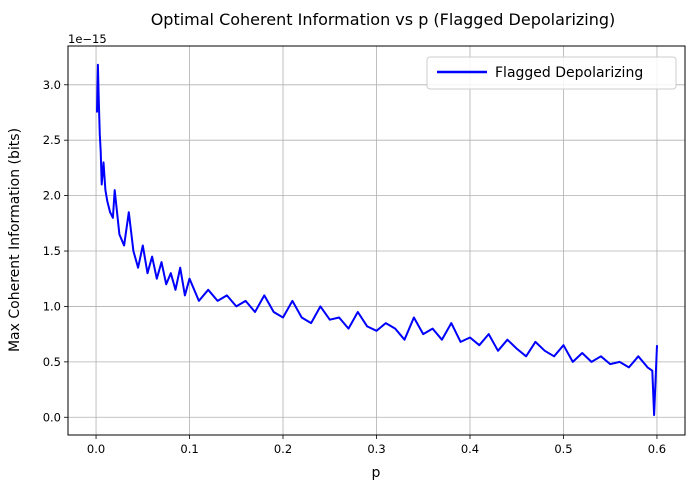 This screenshot has width=695, height=490. Describe the element at coordinates (52, 85) in the screenshot. I see `y-tick-label: 3.0` at that location.